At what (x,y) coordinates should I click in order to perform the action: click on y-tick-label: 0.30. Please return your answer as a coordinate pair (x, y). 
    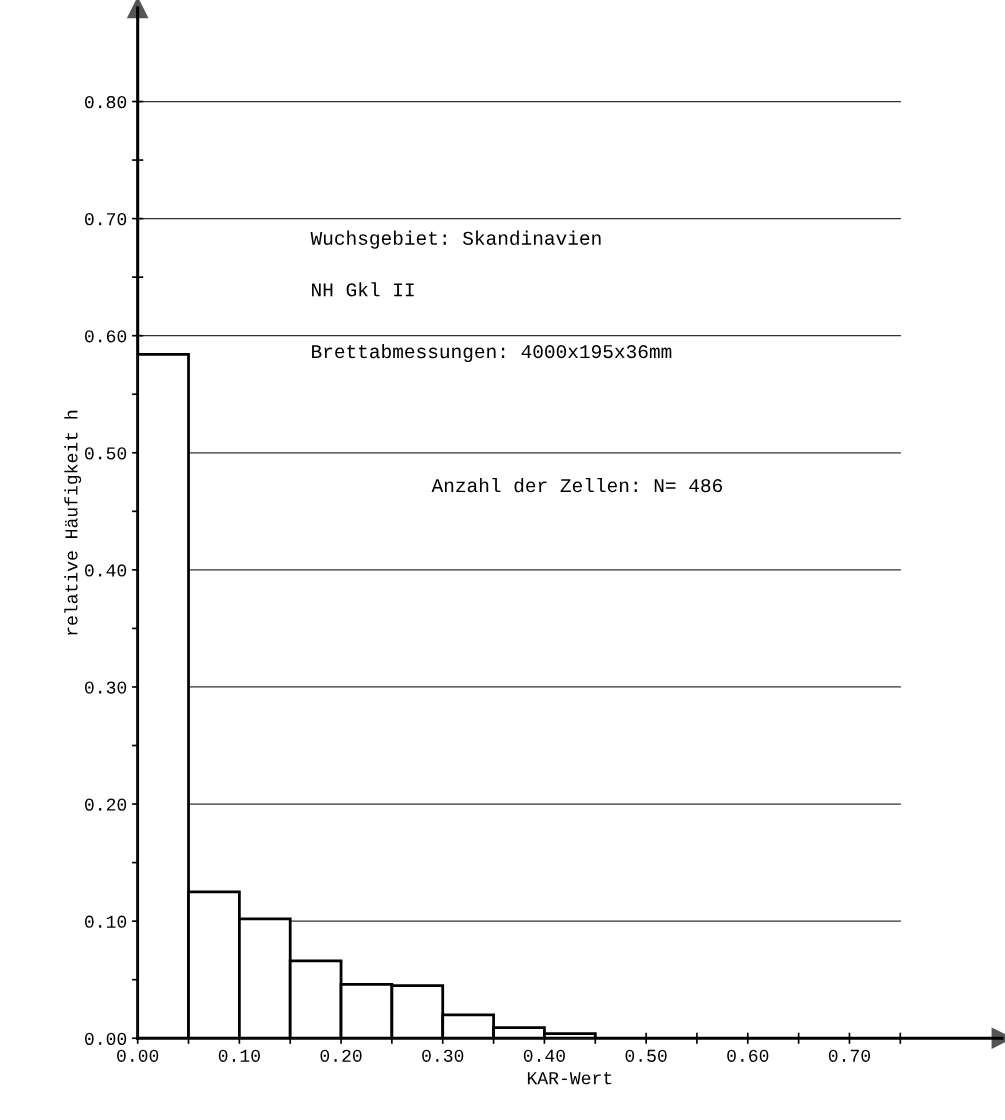
    Looking at the image, I should click on (106, 687).